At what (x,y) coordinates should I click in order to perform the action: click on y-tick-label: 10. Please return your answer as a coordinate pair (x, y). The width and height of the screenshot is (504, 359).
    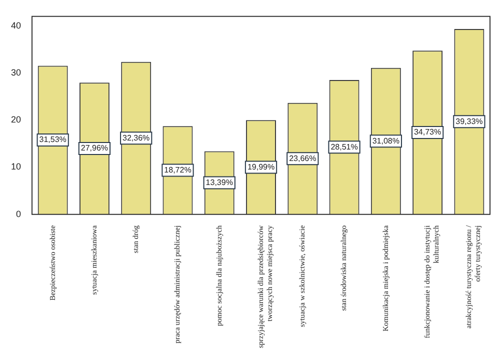
    Looking at the image, I should click on (16, 167).